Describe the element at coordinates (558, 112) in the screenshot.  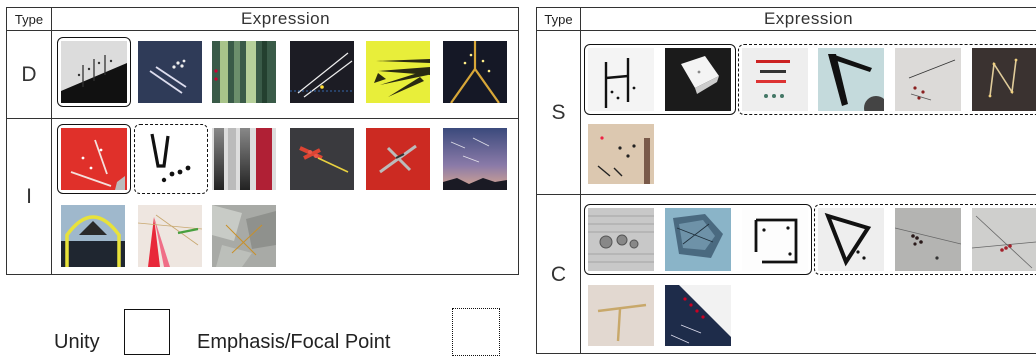
I see `row-type-s: S` at that location.